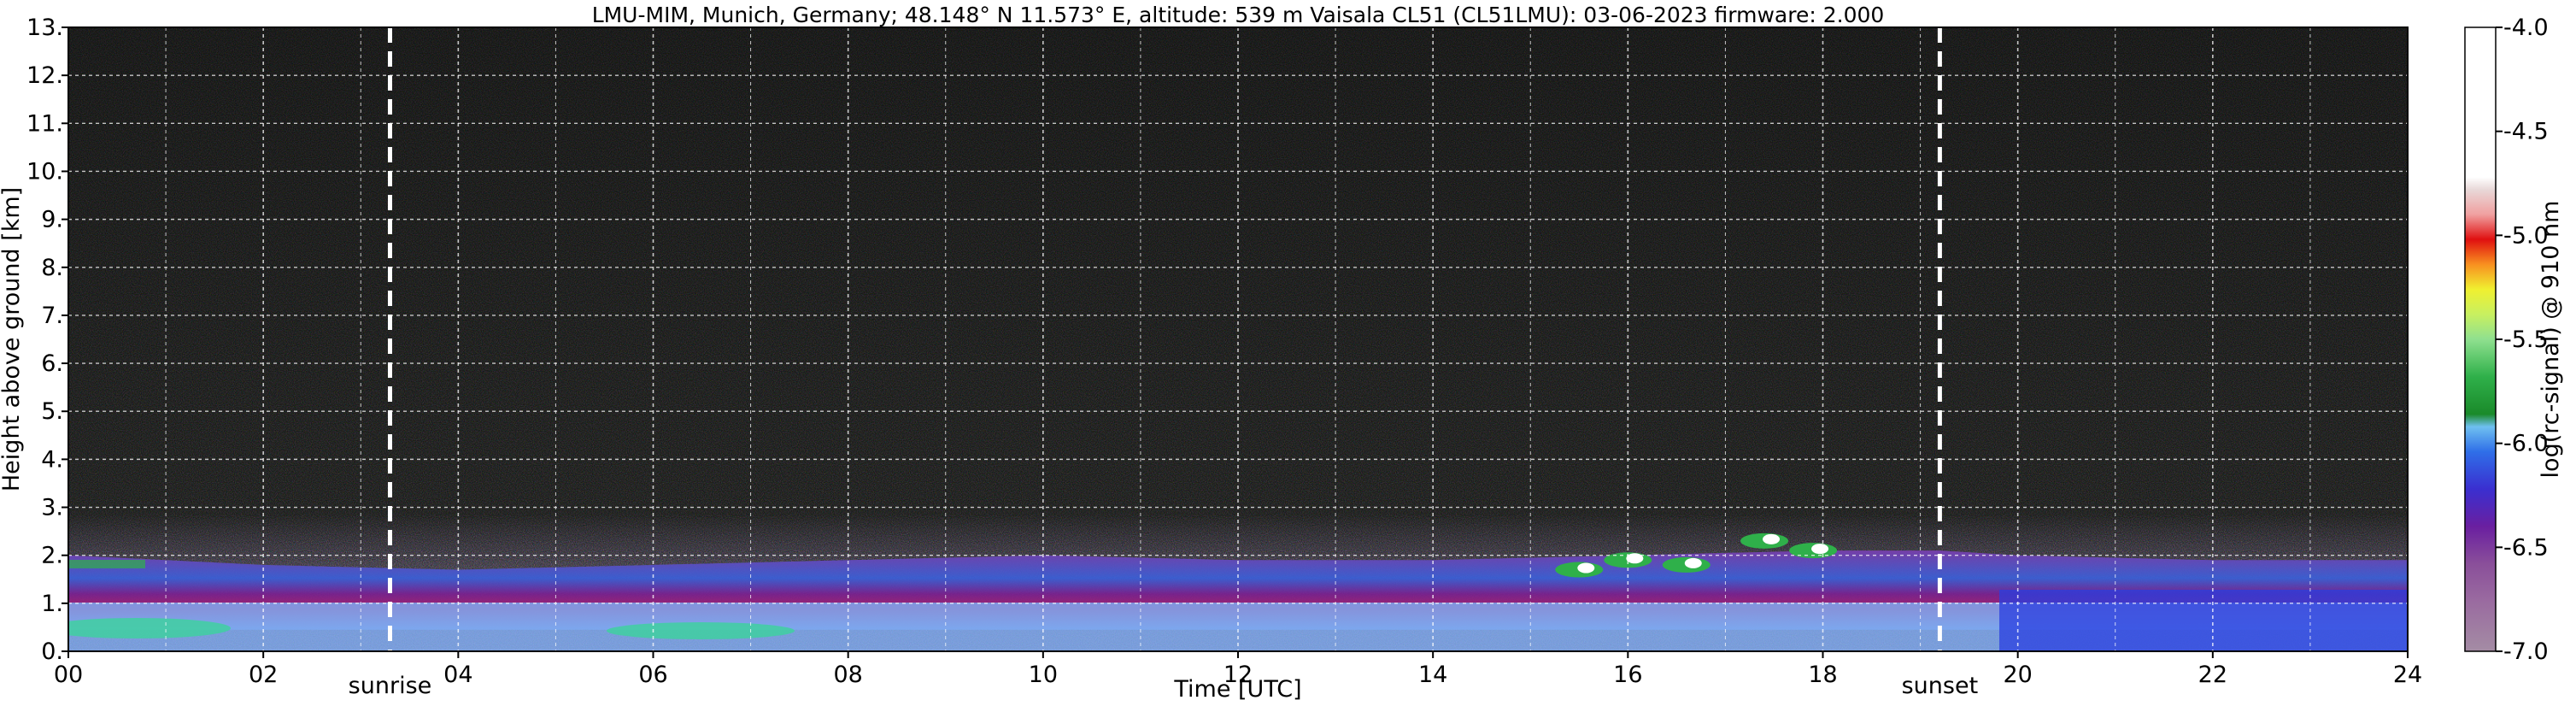 This screenshot has width=2576, height=706. Describe the element at coordinates (2551, 340) in the screenshot. I see `colorbar-label: log(rc-signal) @ 910 nm` at that location.